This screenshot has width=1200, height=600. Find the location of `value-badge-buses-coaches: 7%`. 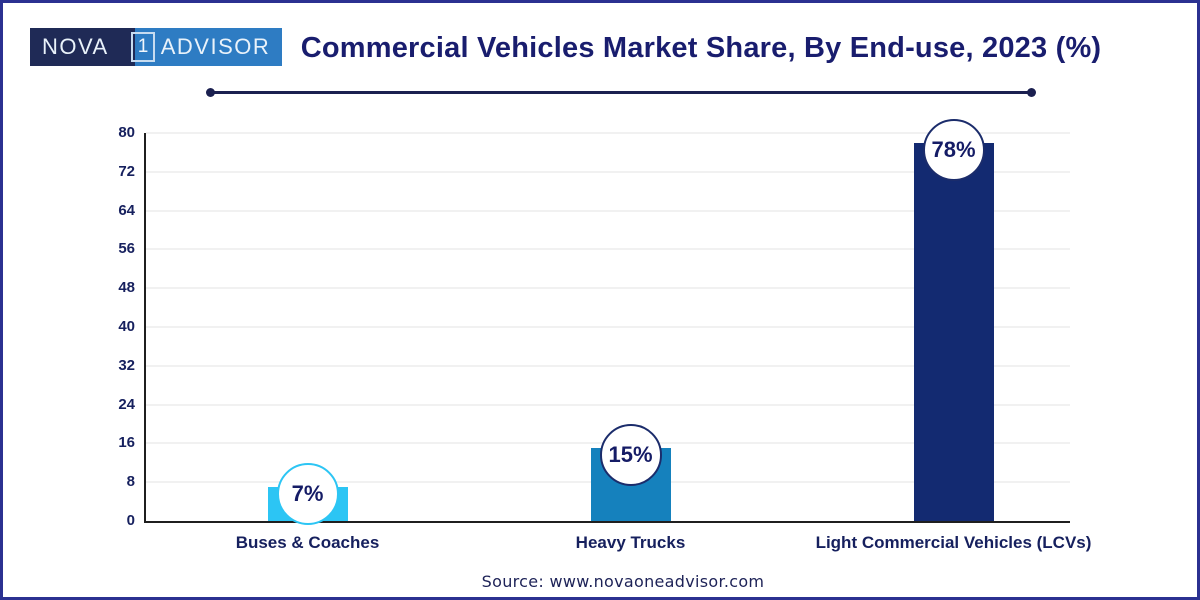

value-badge-buses-coaches: 7% is located at coordinates (307, 494).